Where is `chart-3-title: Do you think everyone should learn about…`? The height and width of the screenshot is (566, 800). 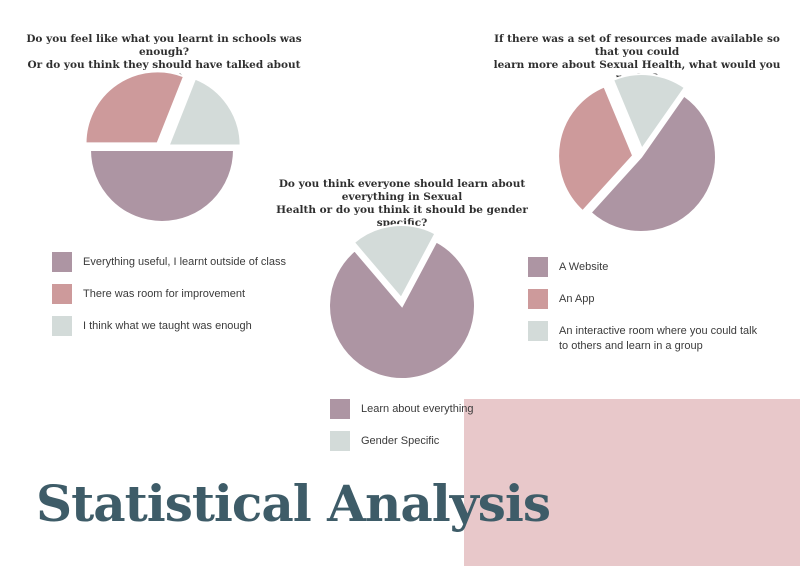 chart-3-title: Do you think everyone should learn about… is located at coordinates (402, 203).